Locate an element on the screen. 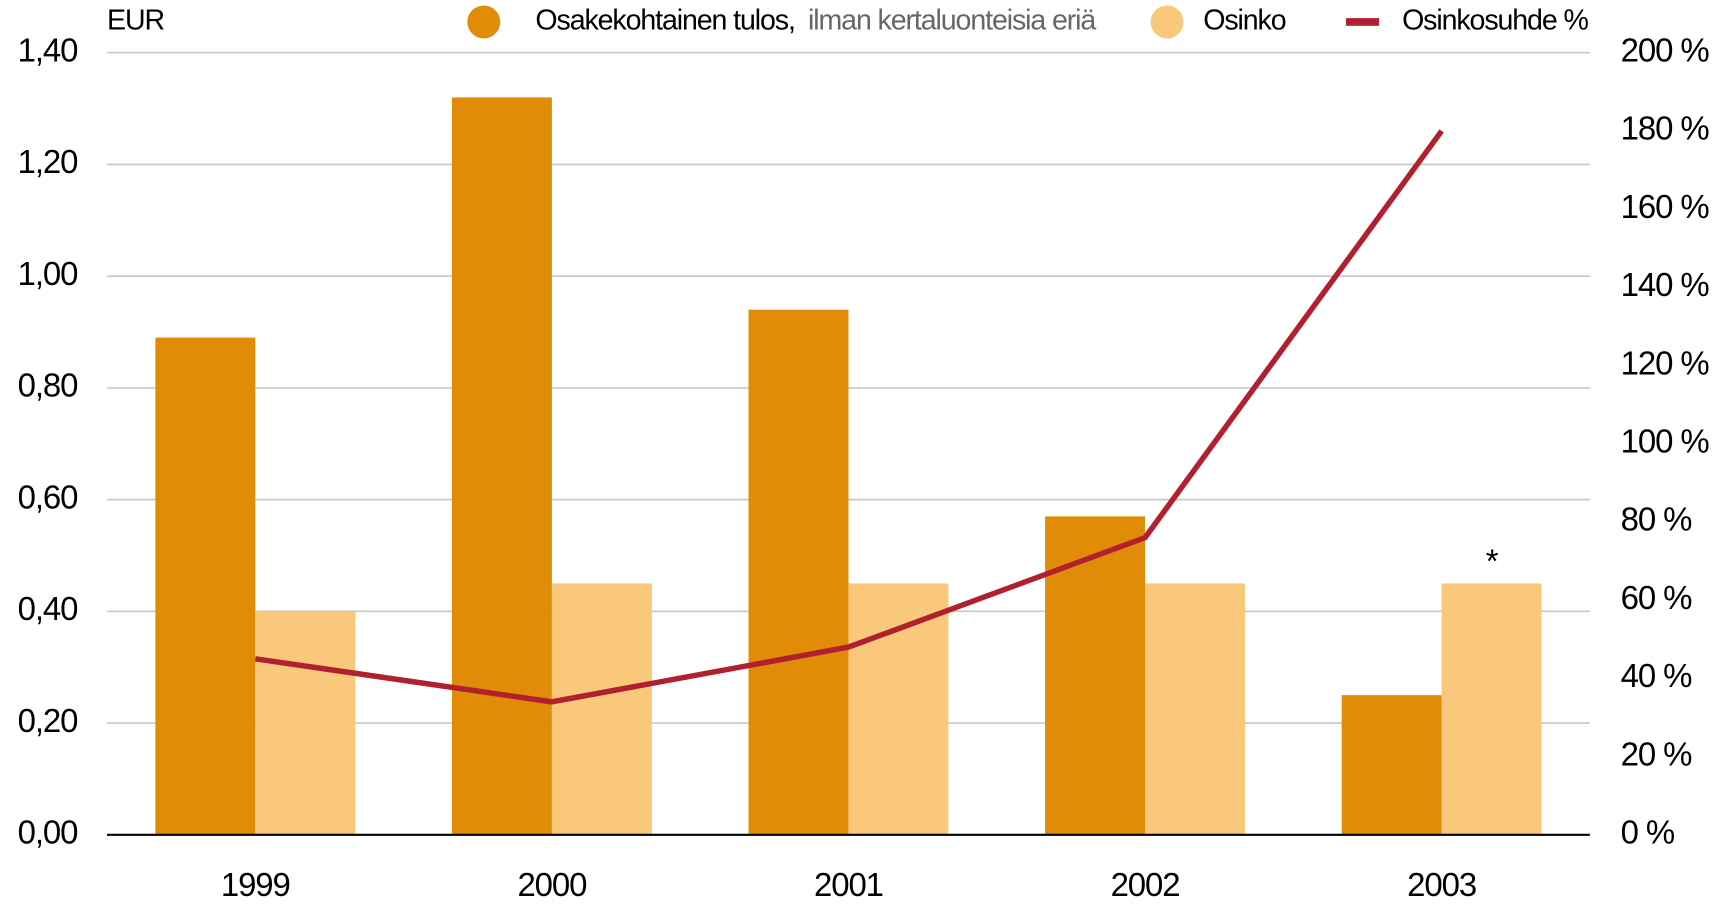 This screenshot has width=1720, height=904. y-tick-label: 0,60 is located at coordinates (48, 496).